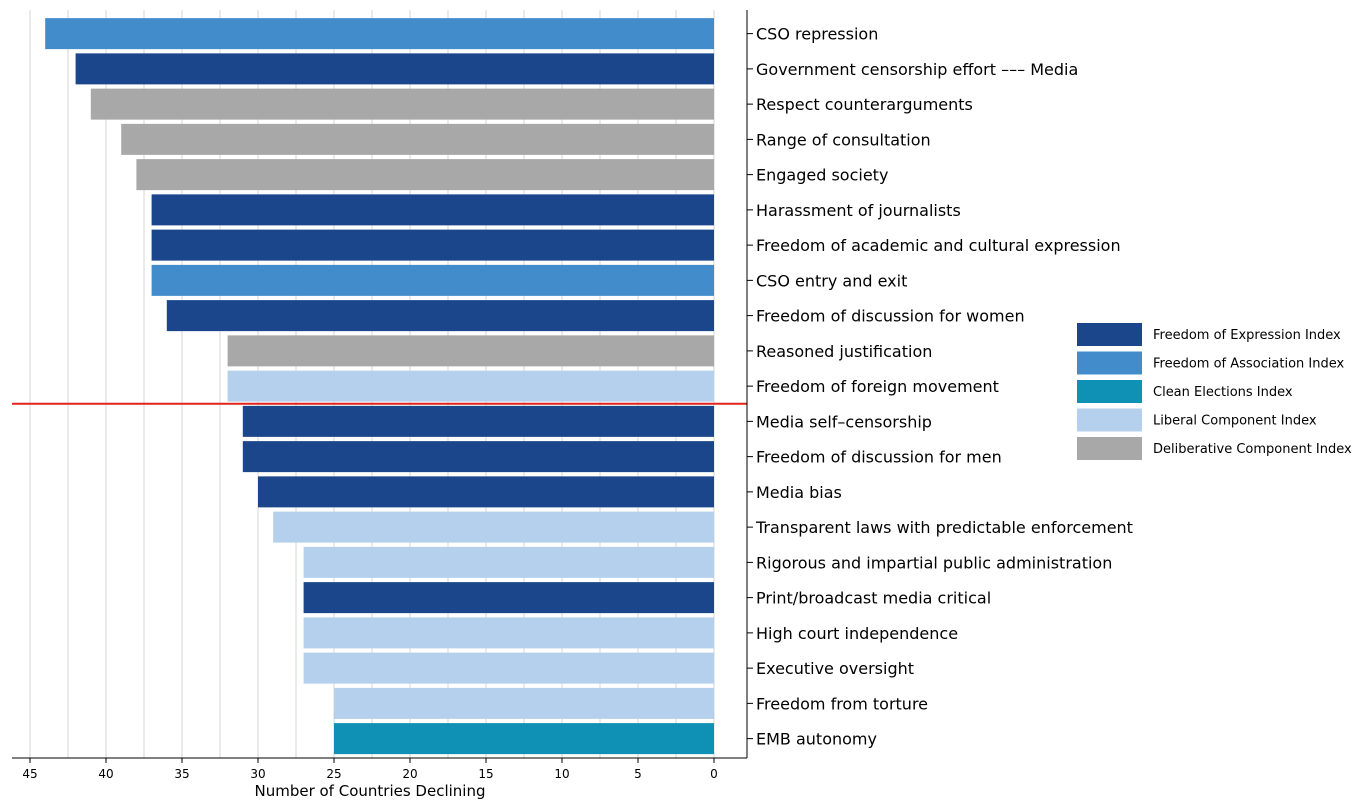 This screenshot has height=800, width=1358. I want to click on legend-label: Clean Elections Index, so click(1223, 392).